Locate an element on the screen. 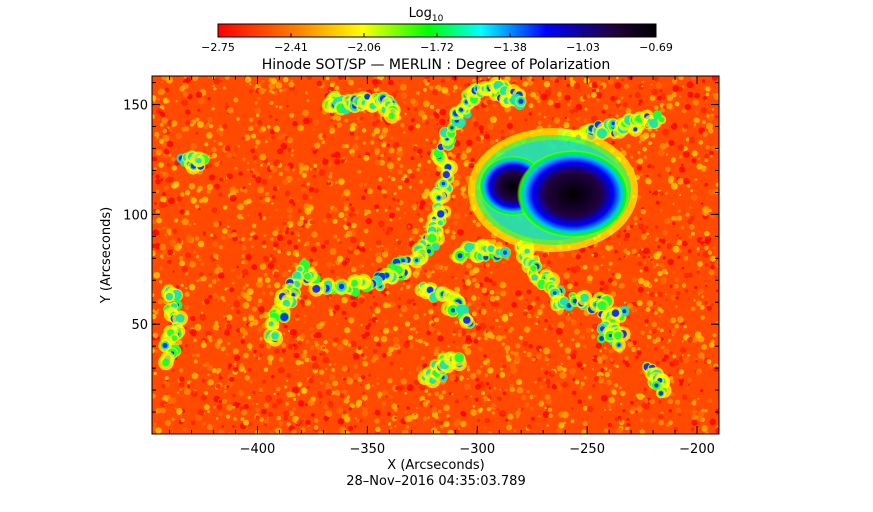  x-tick-label: −300 is located at coordinates (477, 449).